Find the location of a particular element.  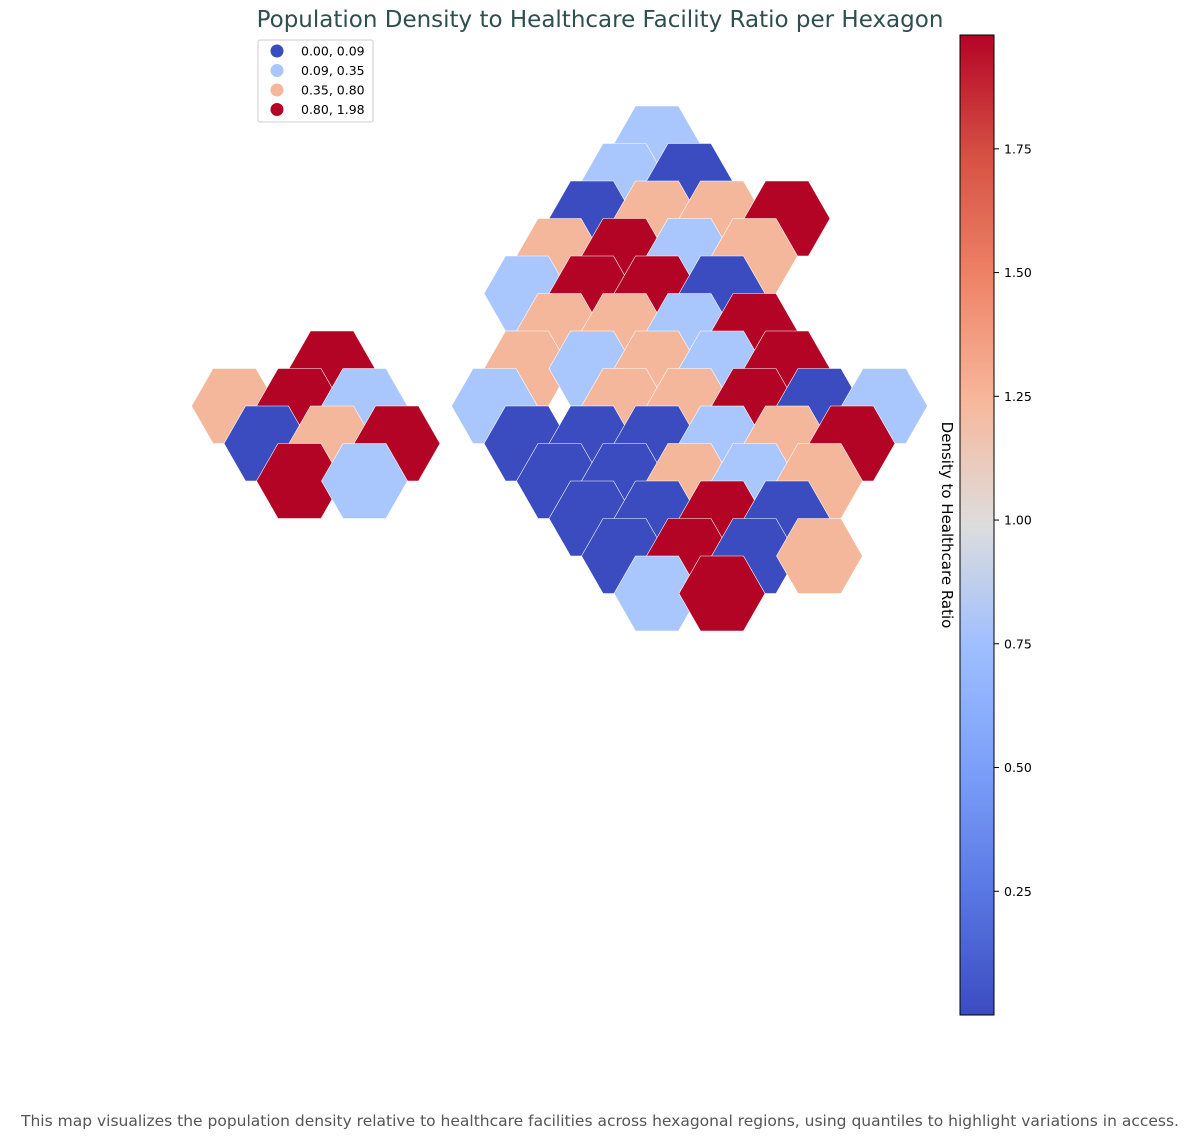

colorbar-tick-label: 1.75 is located at coordinates (1018, 148).